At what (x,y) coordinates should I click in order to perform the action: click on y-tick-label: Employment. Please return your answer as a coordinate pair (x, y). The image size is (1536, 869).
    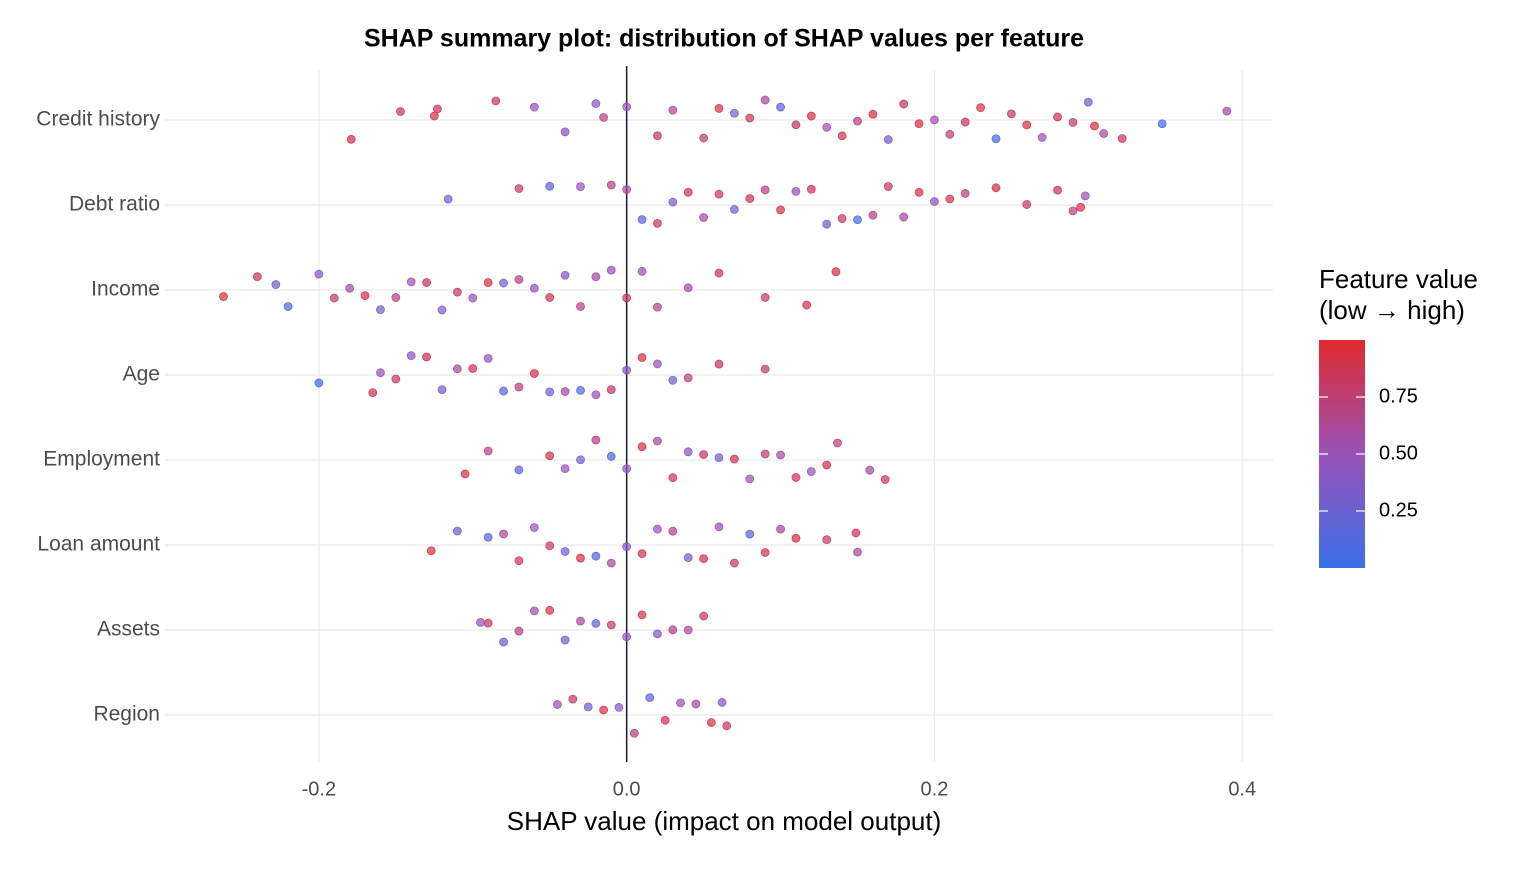
    Looking at the image, I should click on (101, 459).